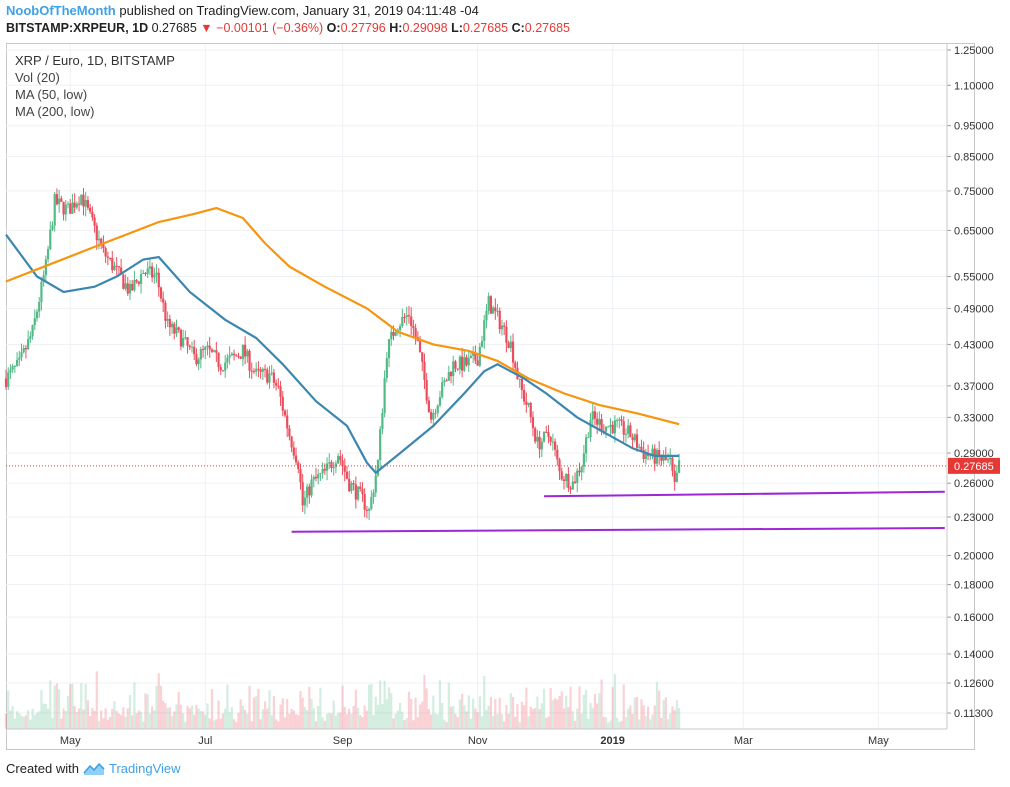 This screenshot has height=787, width=1010. Describe the element at coordinates (95, 60) in the screenshot. I see `legend-title: XRP / Euro, 1D, BITSTAMP` at that location.